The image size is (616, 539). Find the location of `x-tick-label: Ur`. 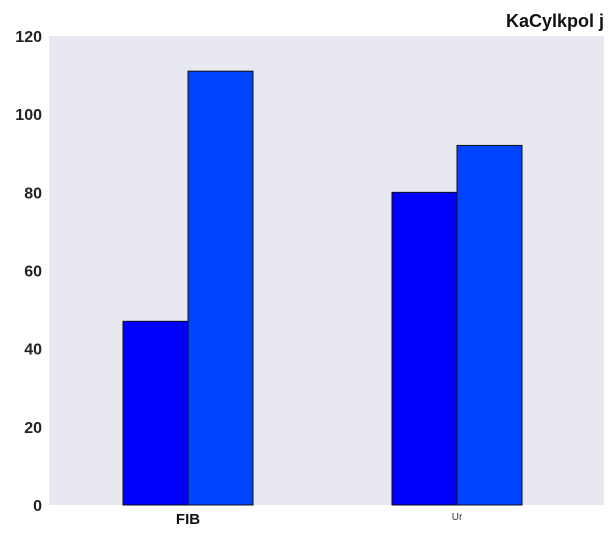

x-tick-label: Ur is located at coordinates (457, 517).